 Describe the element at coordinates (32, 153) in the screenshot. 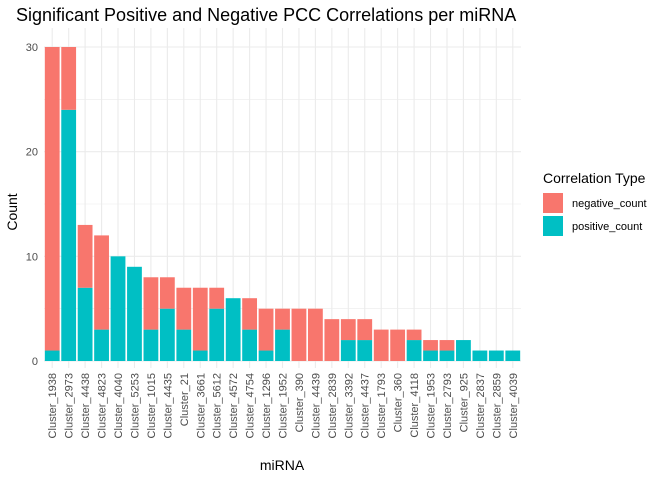

I see `y-tick-label: 20` at that location.